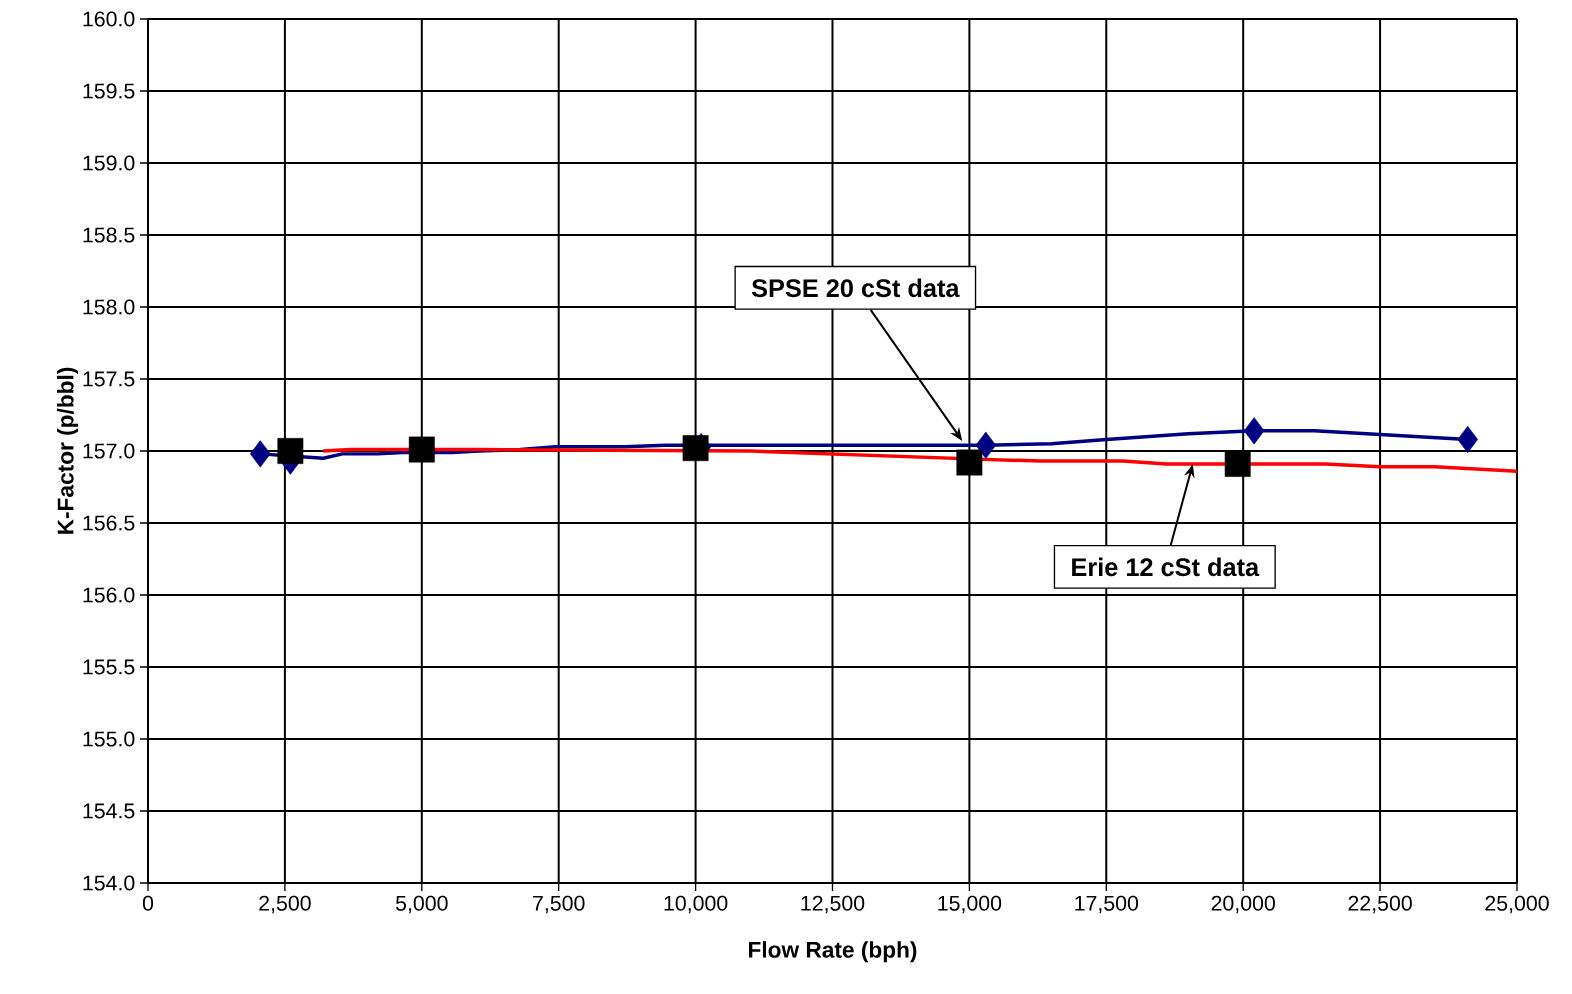 The image size is (1572, 994). I want to click on x-tick-label: 22,500, so click(1380, 904).